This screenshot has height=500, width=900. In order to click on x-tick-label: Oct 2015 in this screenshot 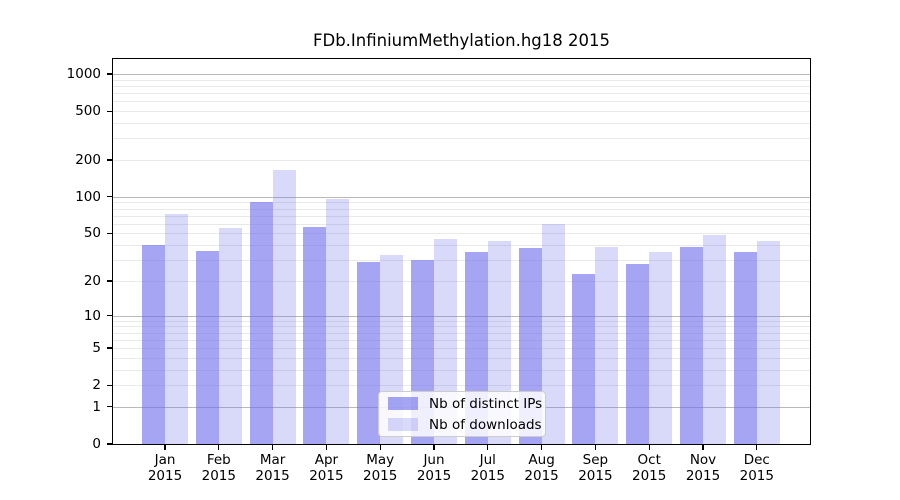, I will do `click(649, 468)`.